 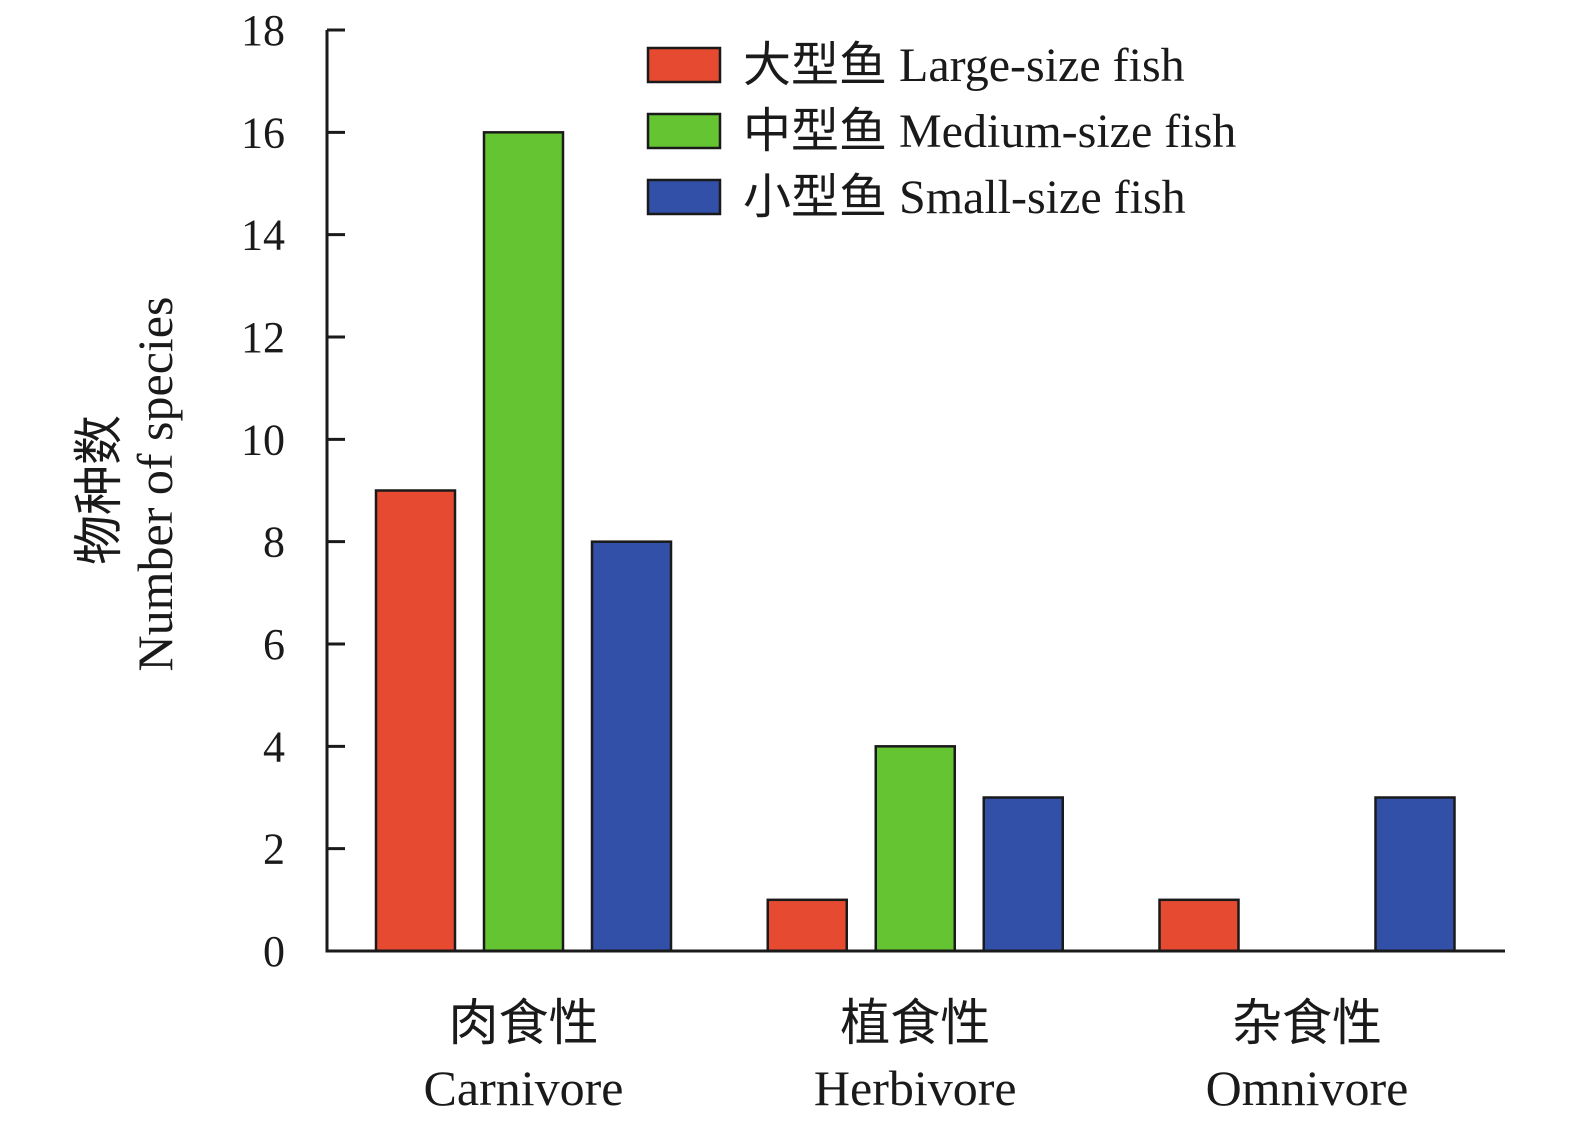 What do you see at coordinates (415, 721) in the screenshot?
I see `bar-carnivore-large-size-fish` at bounding box center [415, 721].